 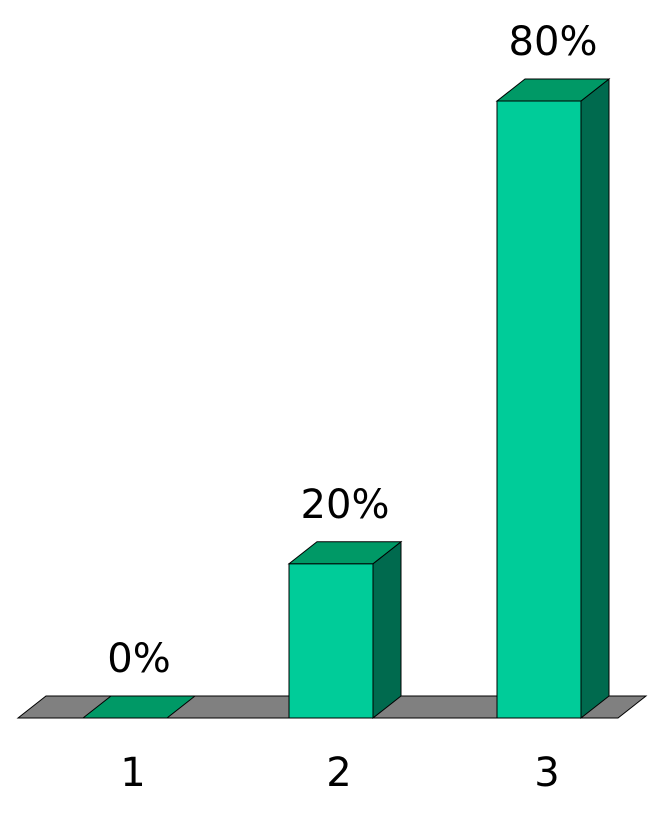 What do you see at coordinates (138, 659) in the screenshot?
I see `data-label: 0%` at bounding box center [138, 659].